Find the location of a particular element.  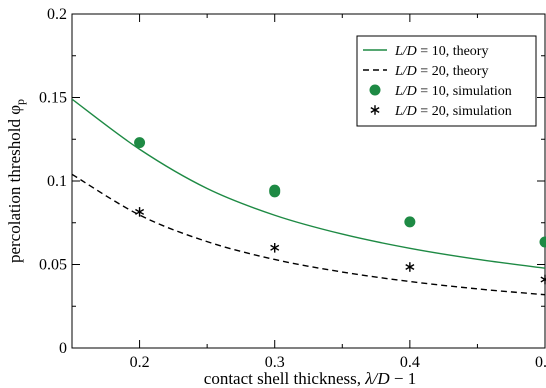

x-axis-label-symbol: λ/D is located at coordinates (377, 378).